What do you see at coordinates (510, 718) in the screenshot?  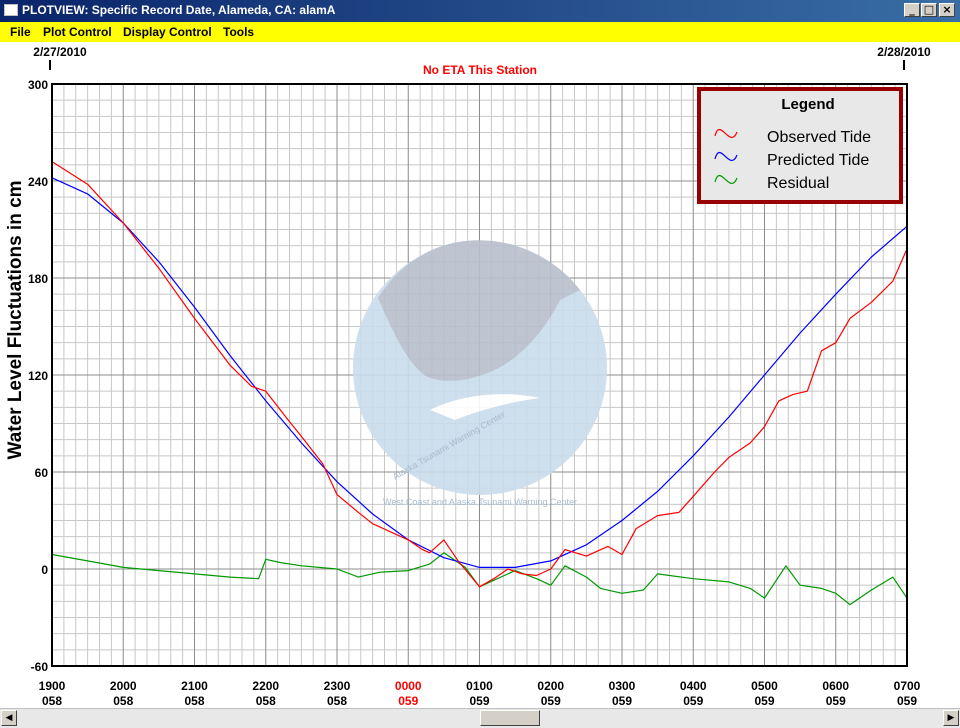 I see `scroll-thumb` at bounding box center [510, 718].